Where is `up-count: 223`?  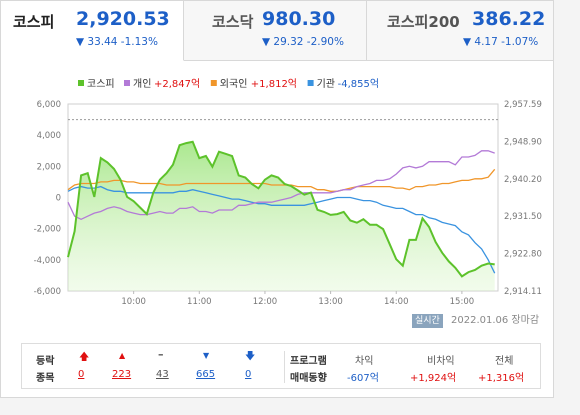
up-count: 223 is located at coordinates (122, 374).